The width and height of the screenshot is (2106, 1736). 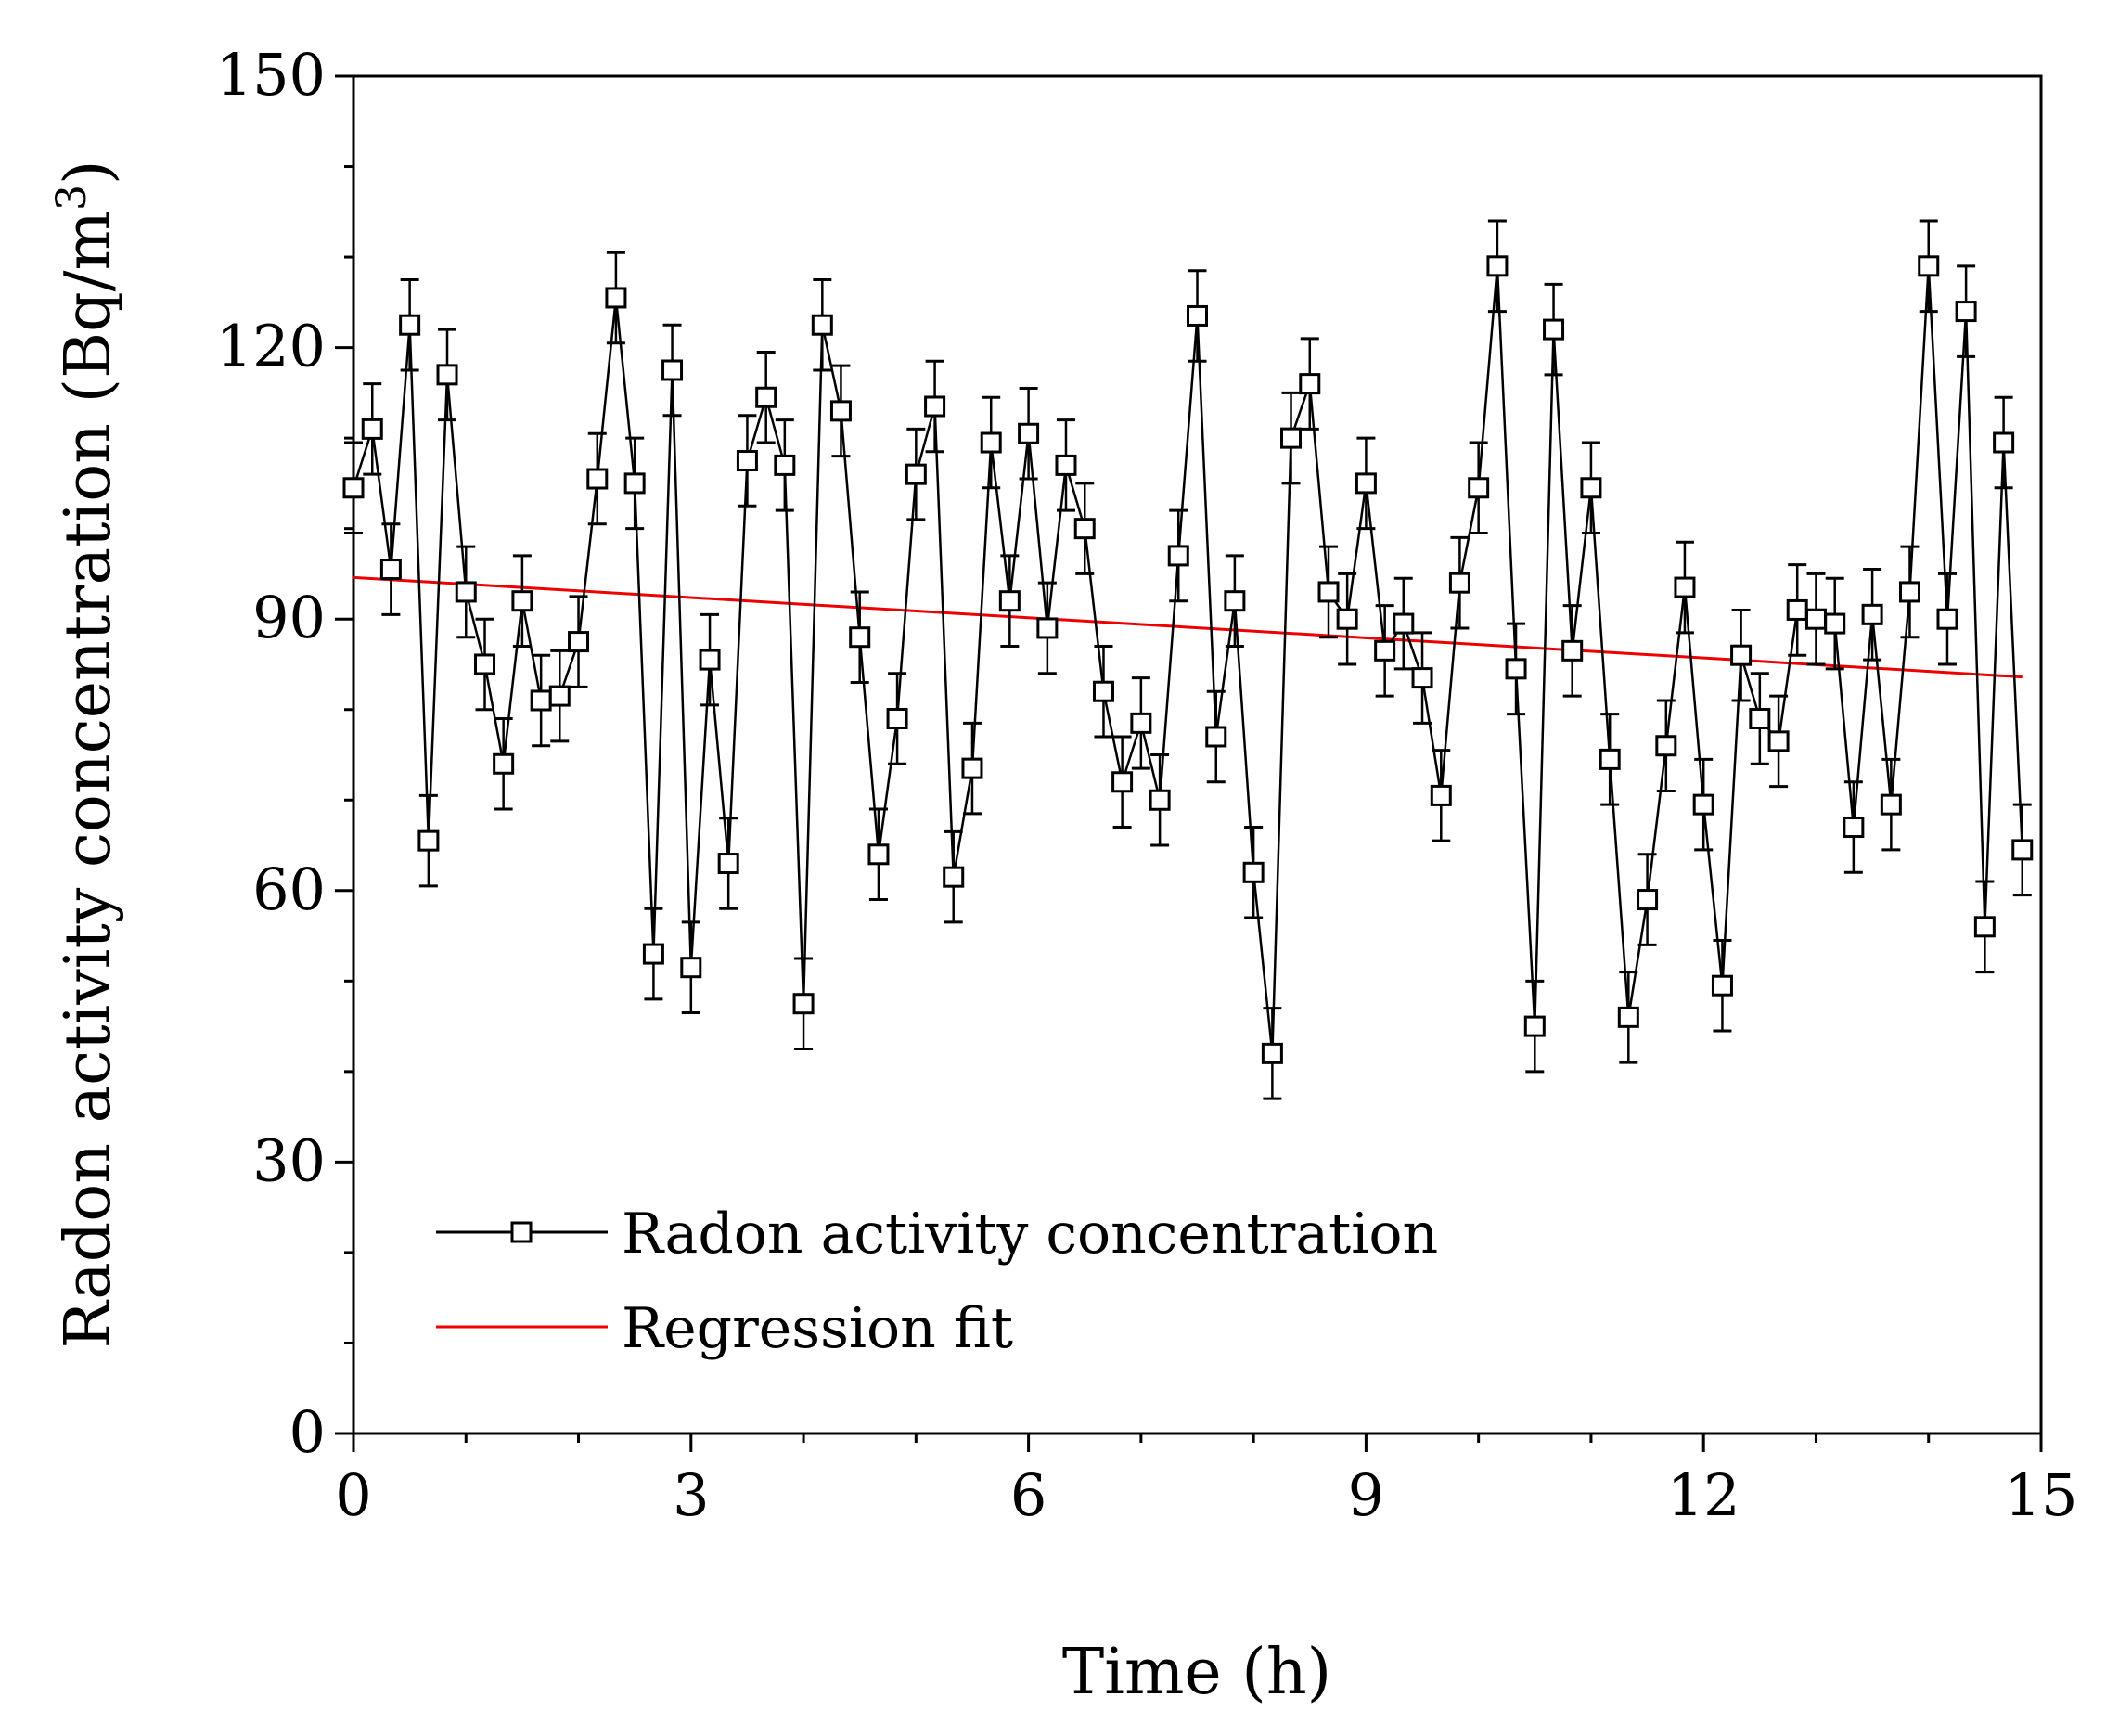 What do you see at coordinates (307, 1432) in the screenshot?
I see `y-tick-label: 0` at bounding box center [307, 1432].